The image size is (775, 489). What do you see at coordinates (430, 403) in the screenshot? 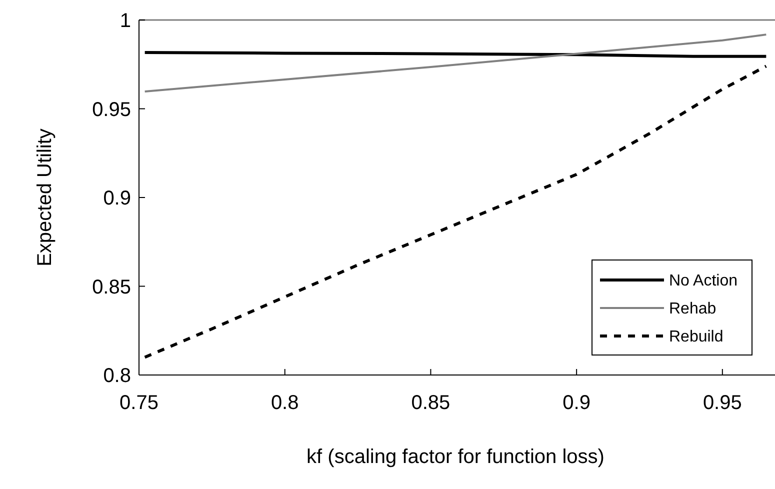
I see `x-tick-label: 0.85` at bounding box center [430, 403].